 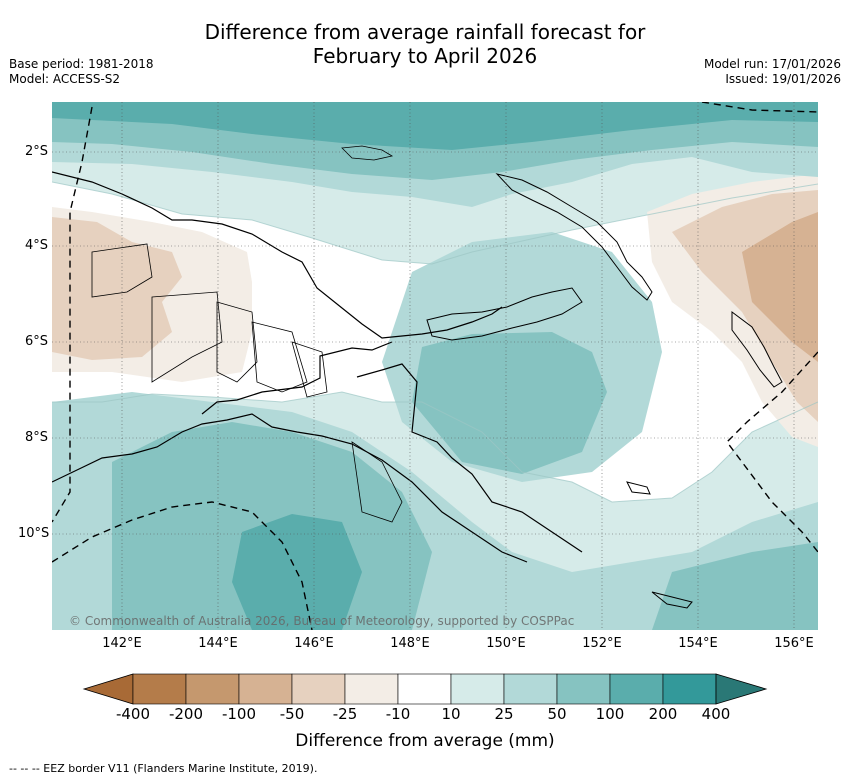 I want to click on colorbar-tick: 100, so click(x=610, y=714).